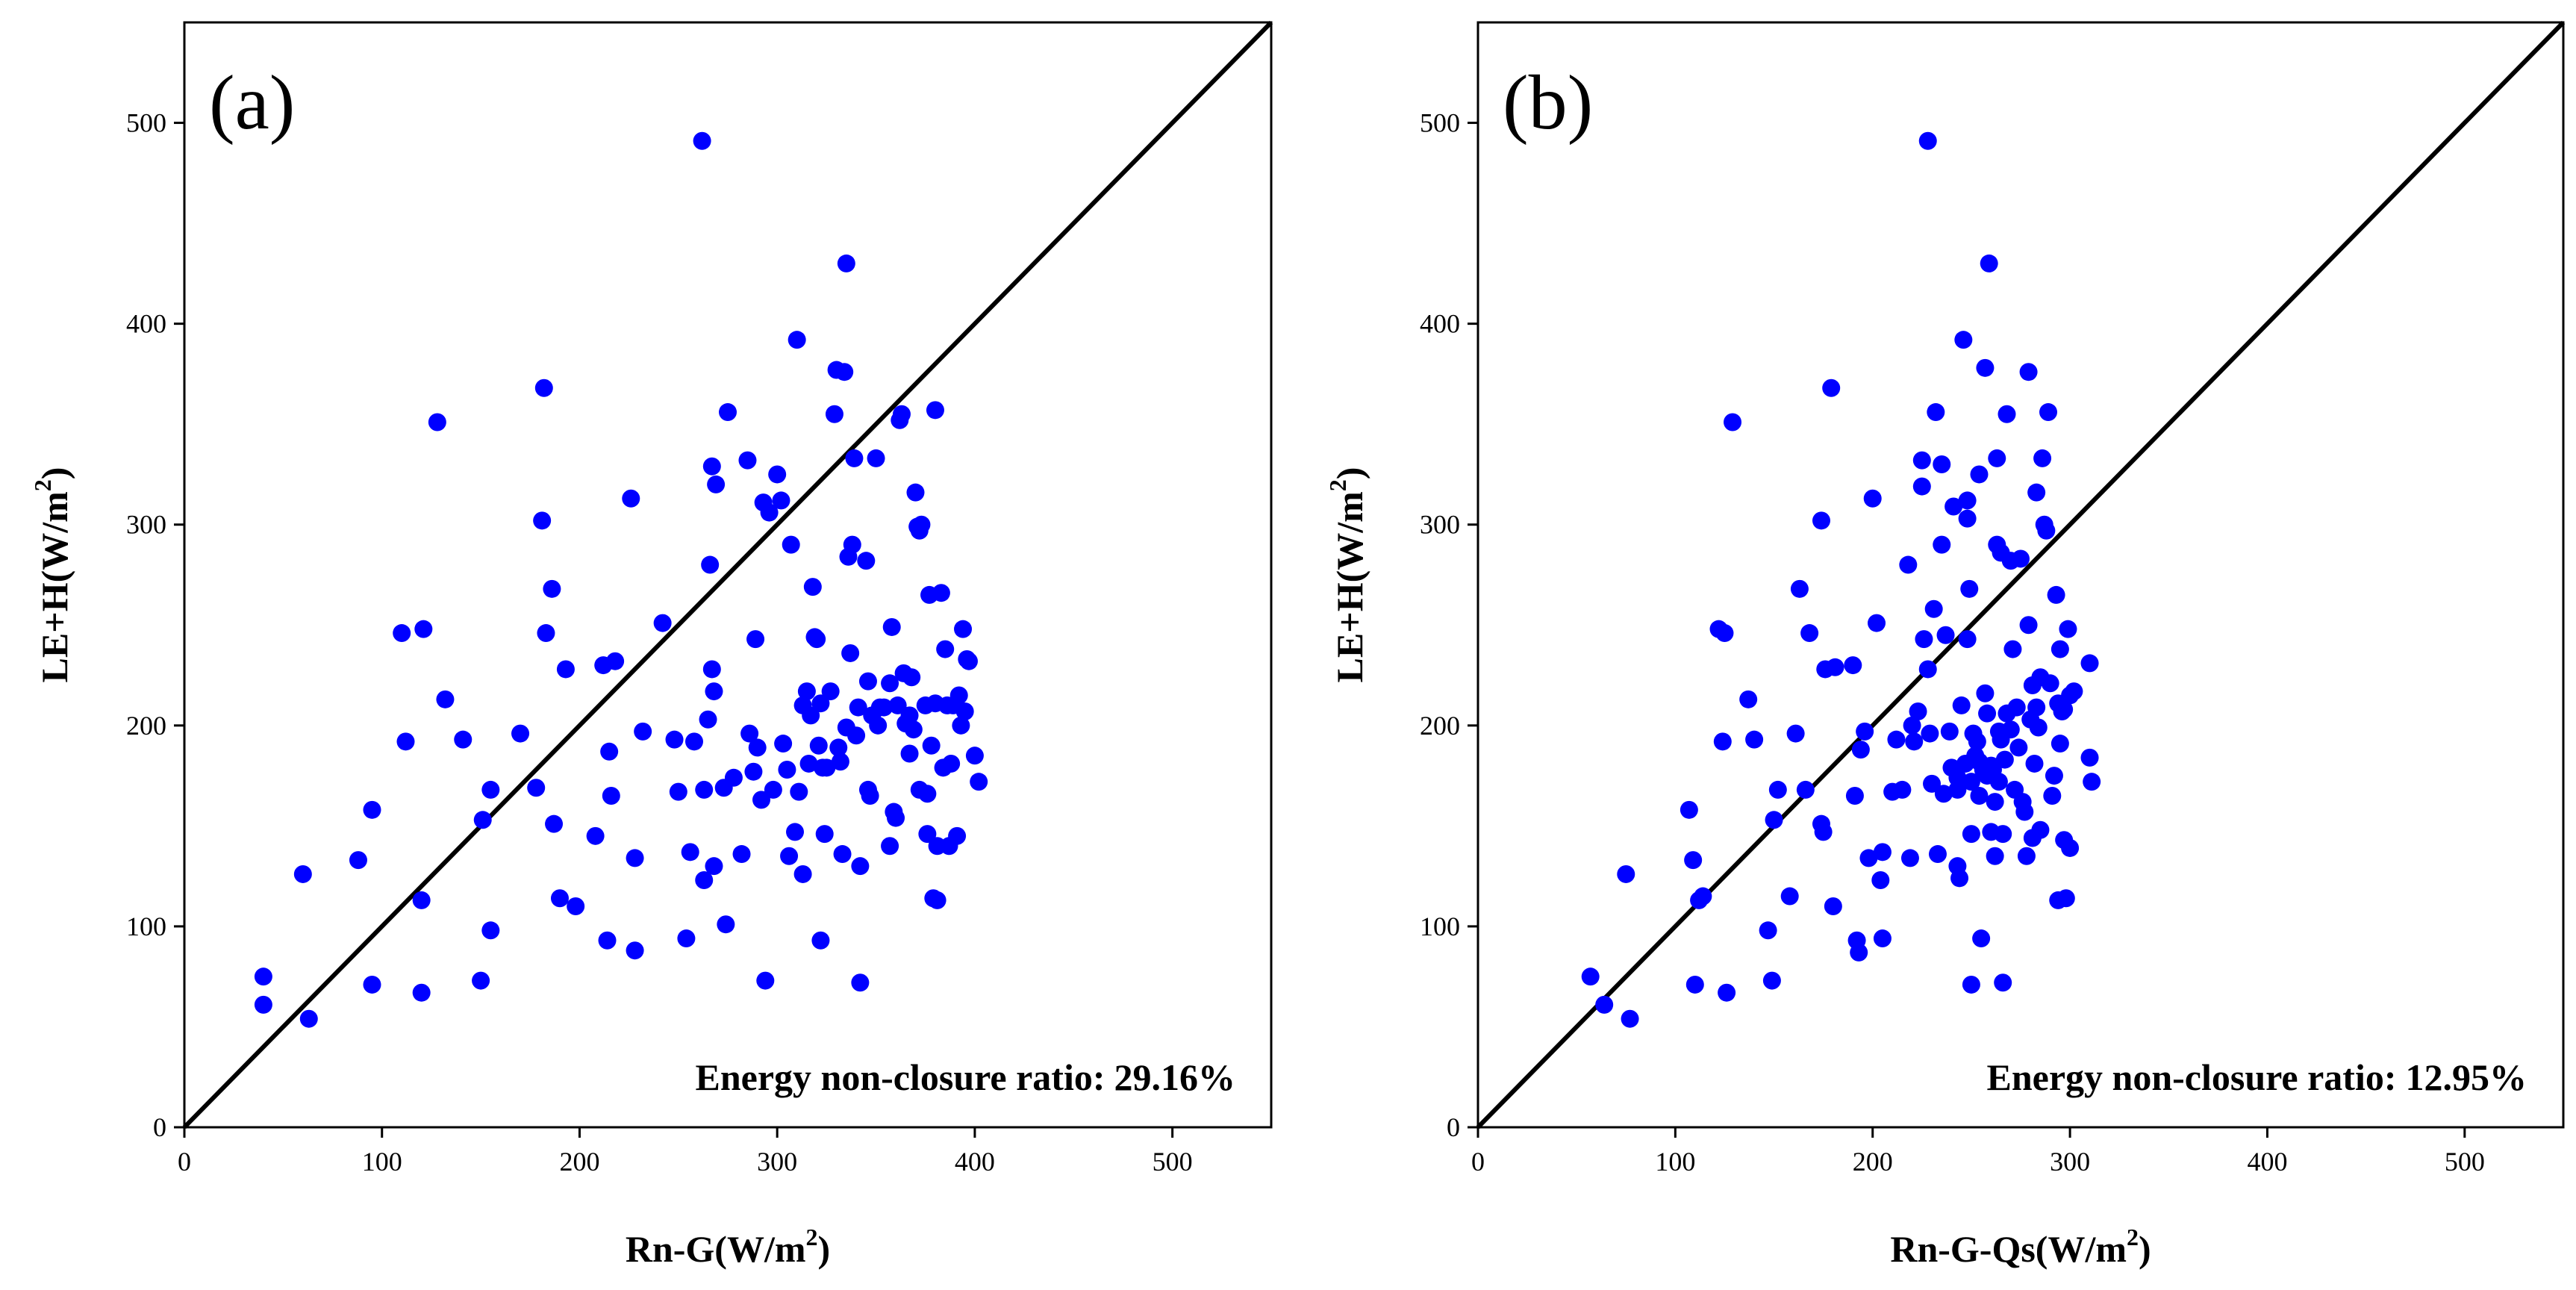 This screenshot has height=1290, width=2576. What do you see at coordinates (54, 586) in the screenshot?
I see `panel-a-y-axis-title-main: LE+H(W/m` at bounding box center [54, 586].